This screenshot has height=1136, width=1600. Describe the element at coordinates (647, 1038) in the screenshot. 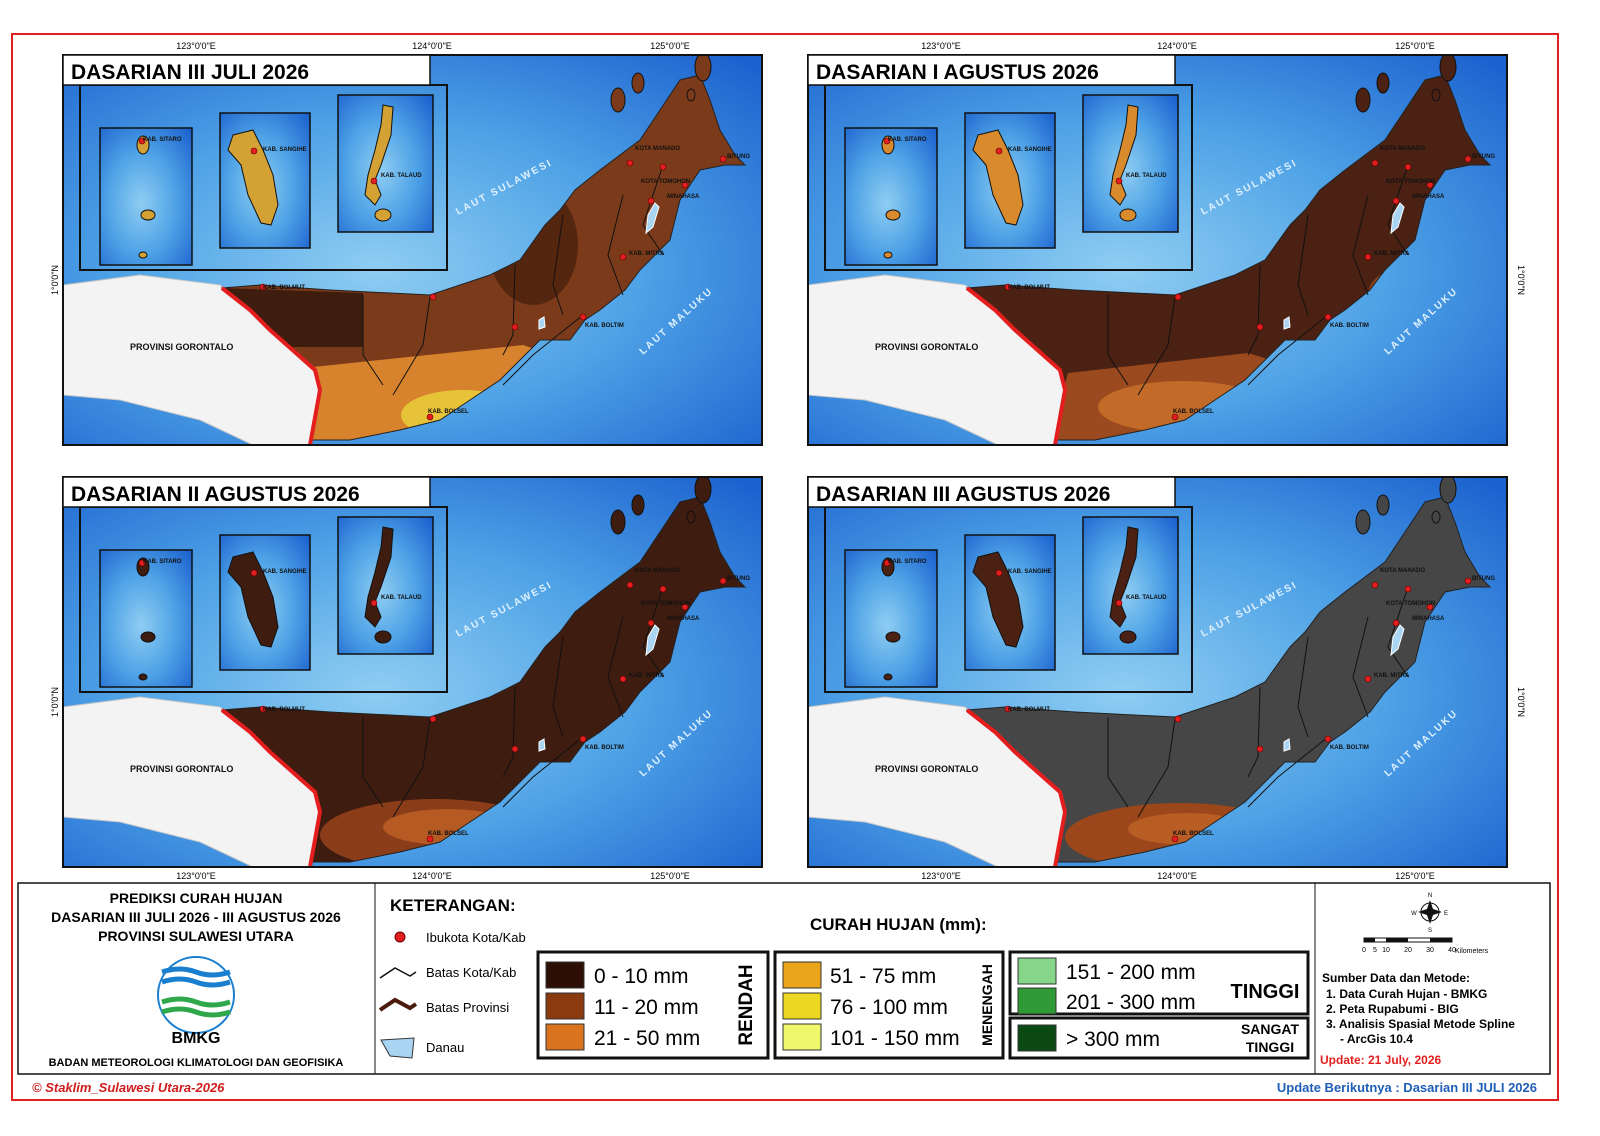

I see `legend-class-label: 21 - 50 mm` at that location.